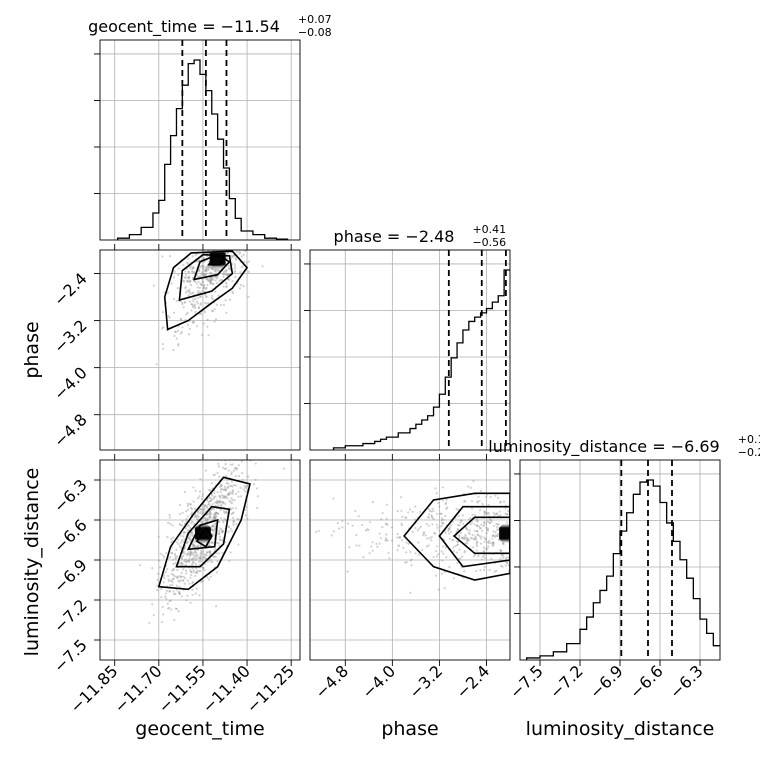 This screenshot has height=760, width=760. I want to click on histogram-phase, so click(421, 359).